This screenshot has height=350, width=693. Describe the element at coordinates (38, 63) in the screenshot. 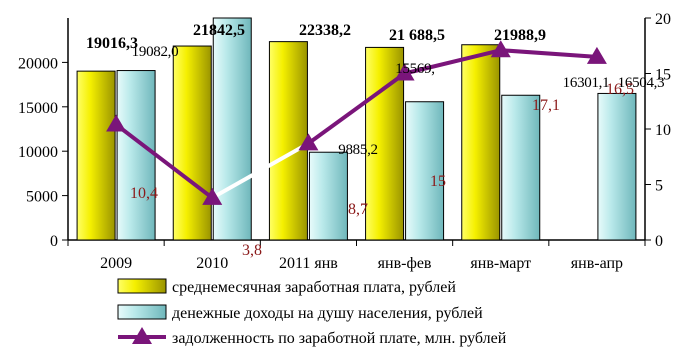

I see `left-tick-label: 20000` at that location.